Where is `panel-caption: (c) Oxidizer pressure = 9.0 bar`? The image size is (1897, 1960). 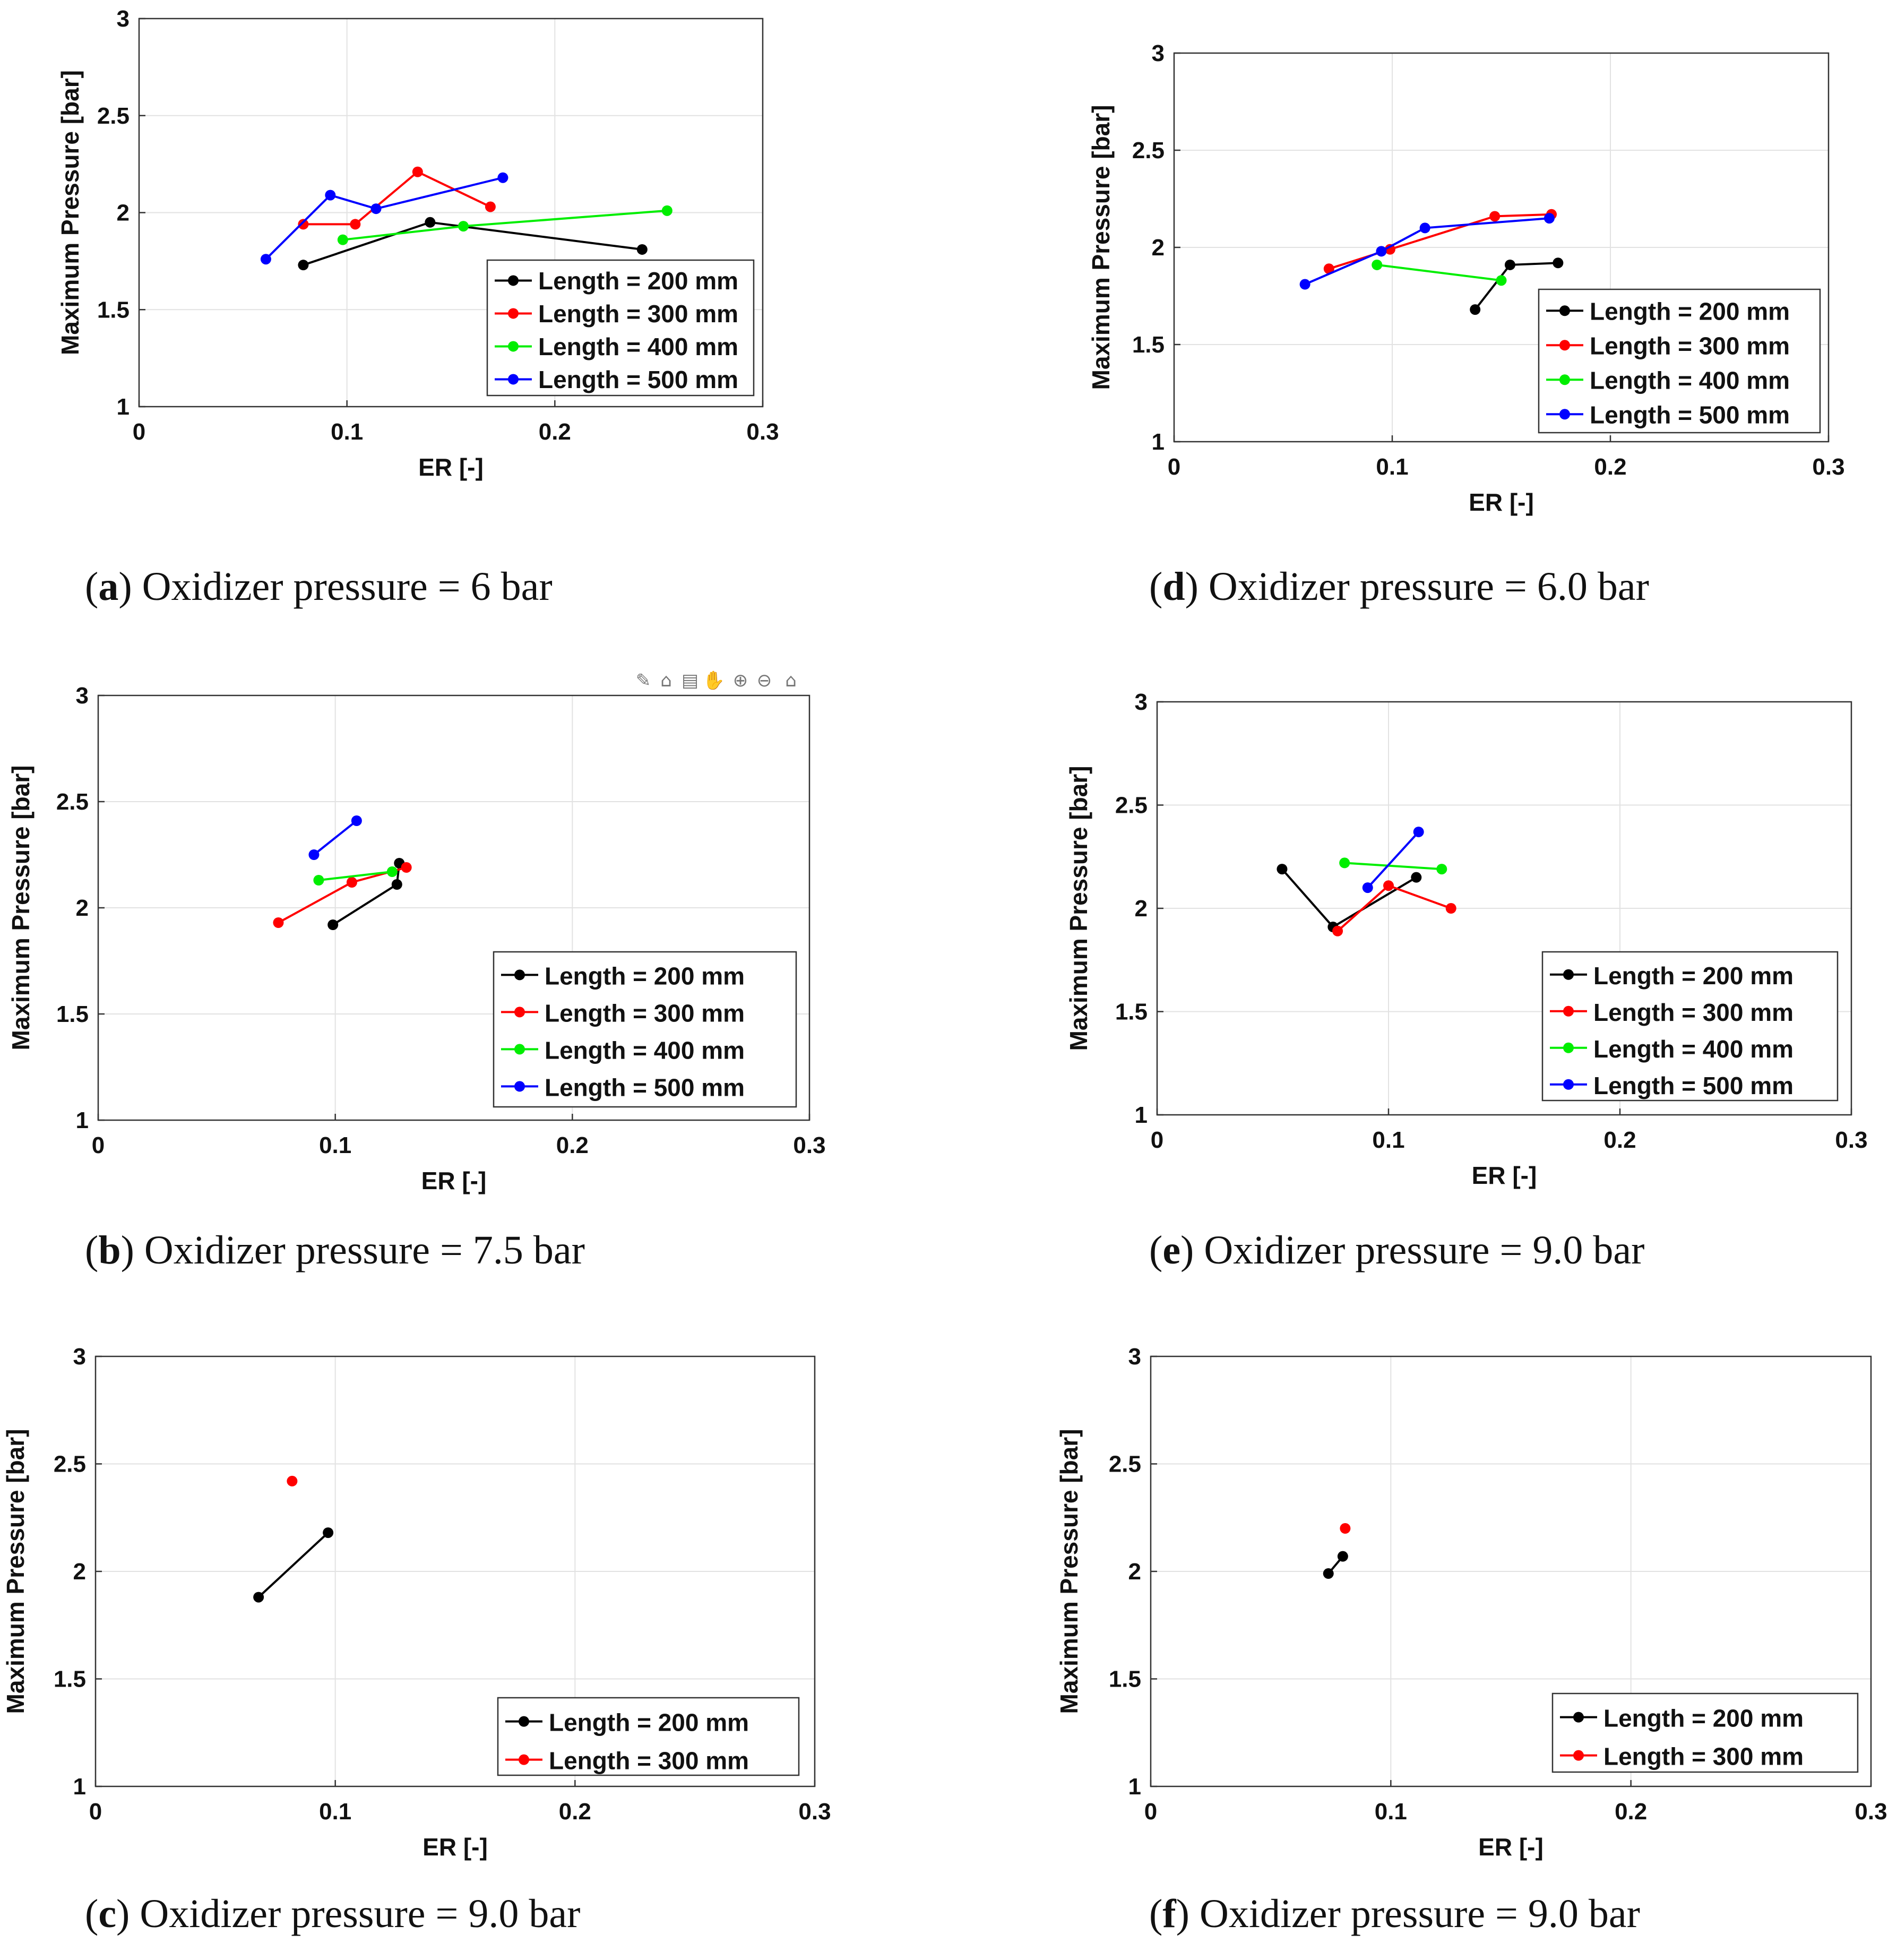 panel-caption: (c) Oxidizer pressure = 9.0 bar is located at coordinates (332, 1914).